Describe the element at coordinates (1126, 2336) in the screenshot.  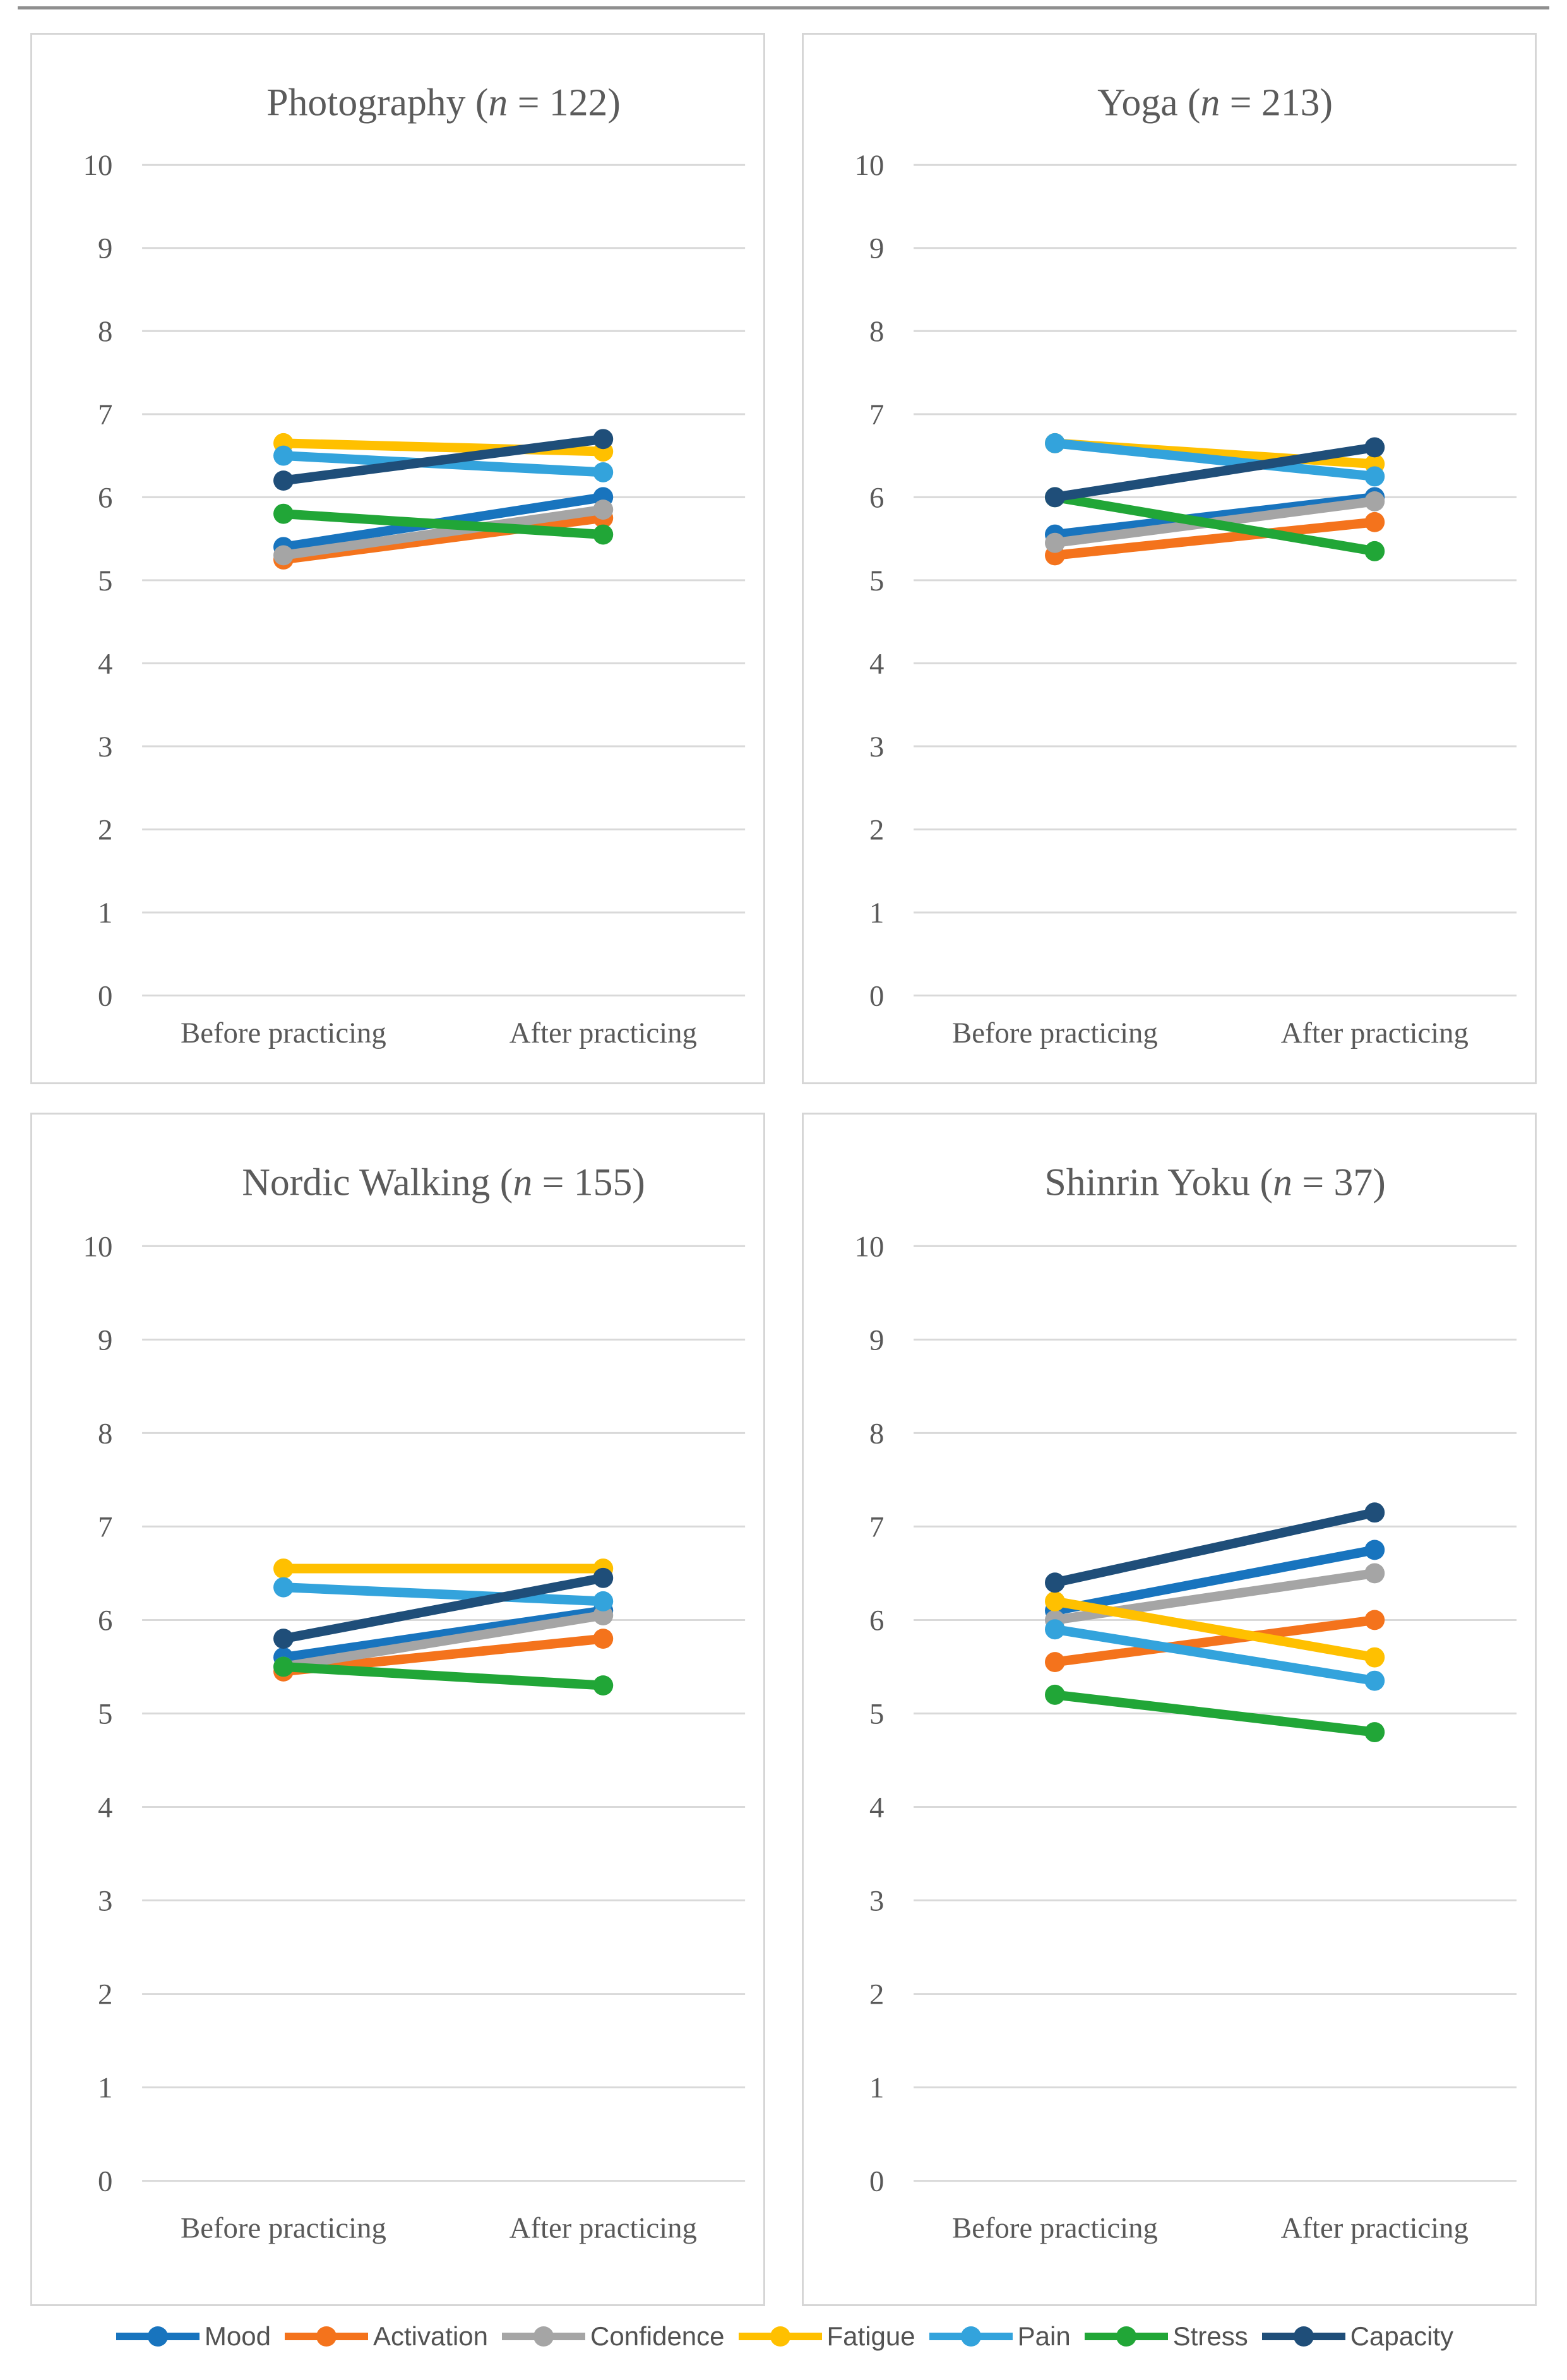
I see `legend-dot-stress` at that location.